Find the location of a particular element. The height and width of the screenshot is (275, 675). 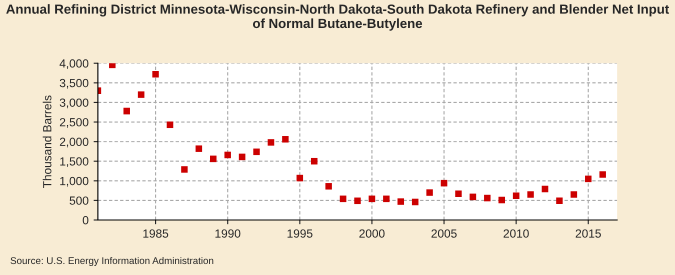

x-tick-label: 2015 is located at coordinates (588, 233).